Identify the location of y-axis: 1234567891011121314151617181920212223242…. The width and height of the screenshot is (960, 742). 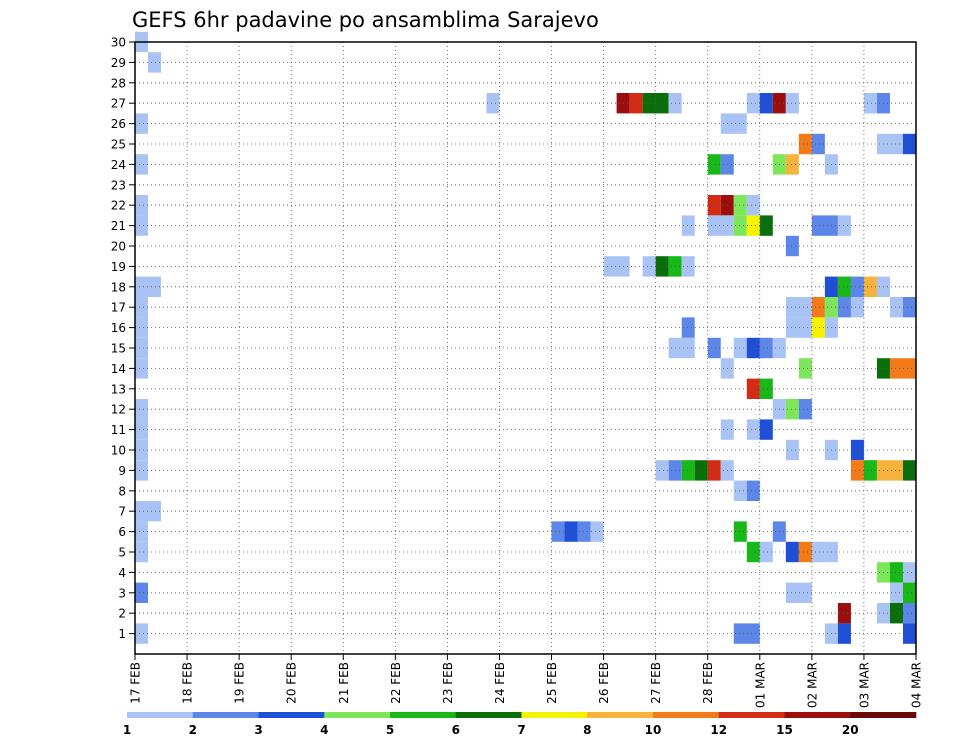
(123, 338).